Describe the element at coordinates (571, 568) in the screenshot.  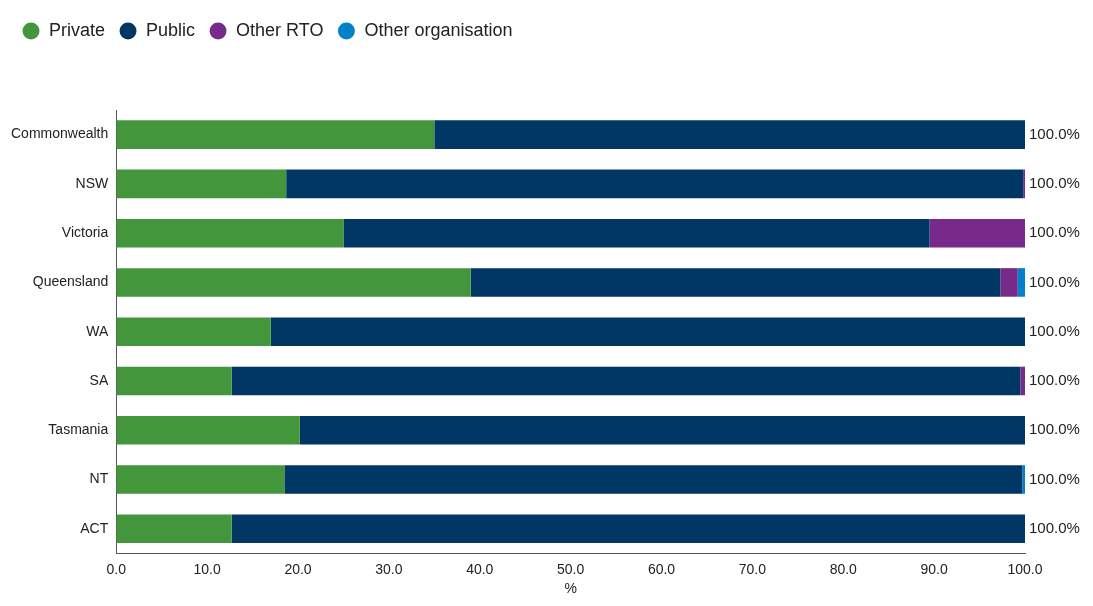
I see `x-tick-label: 50.0` at that location.